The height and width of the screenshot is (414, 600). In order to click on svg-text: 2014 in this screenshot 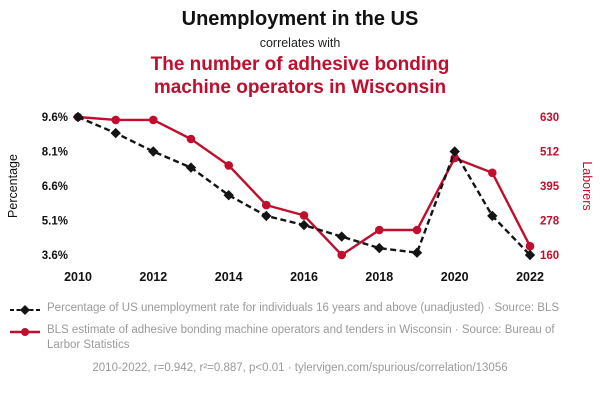, I will do `click(229, 277)`.